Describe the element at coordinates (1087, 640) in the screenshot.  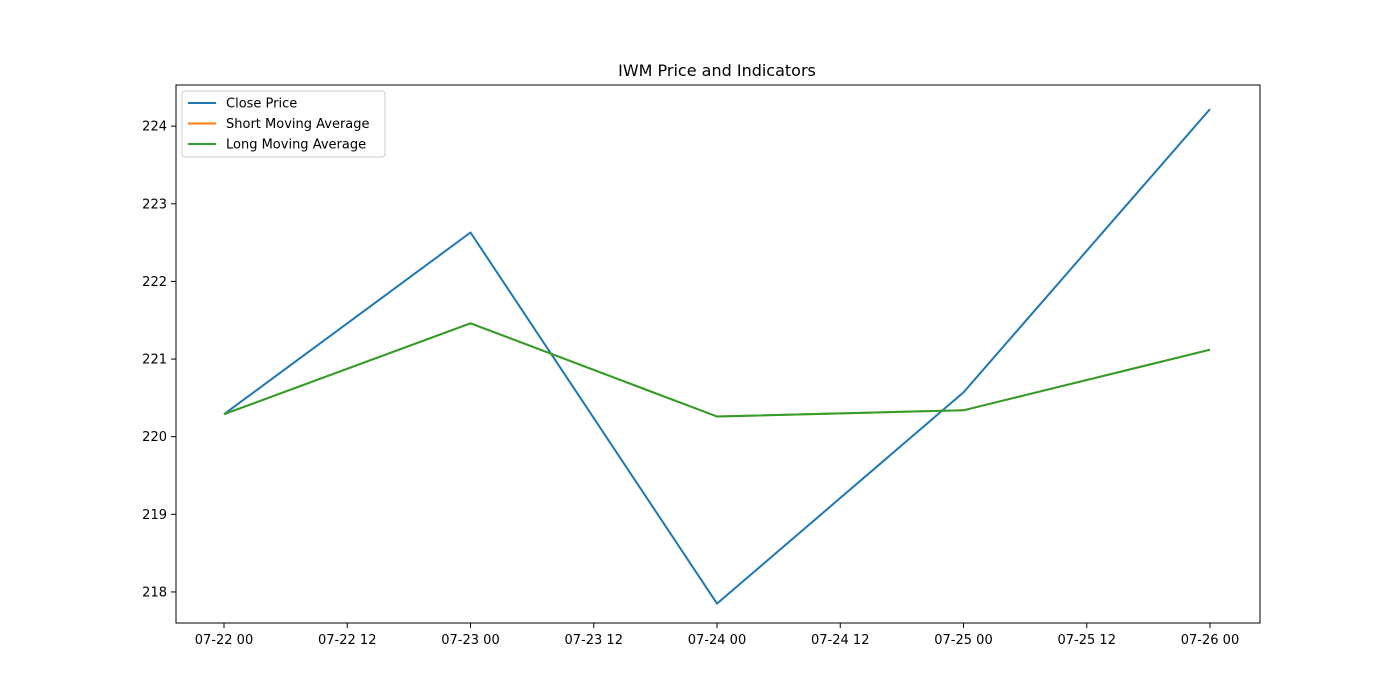
I see `x-tick-label: 07-25 12` at that location.